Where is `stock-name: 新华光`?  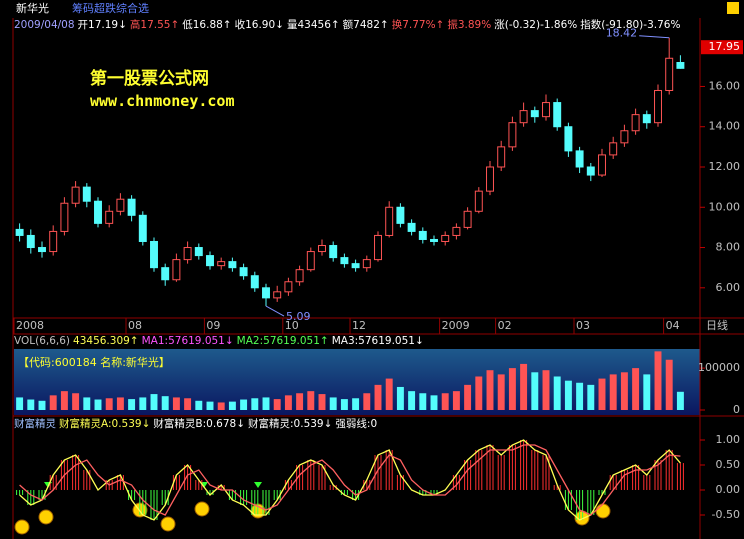
stock-name: 新华光 is located at coordinates (32, 8).